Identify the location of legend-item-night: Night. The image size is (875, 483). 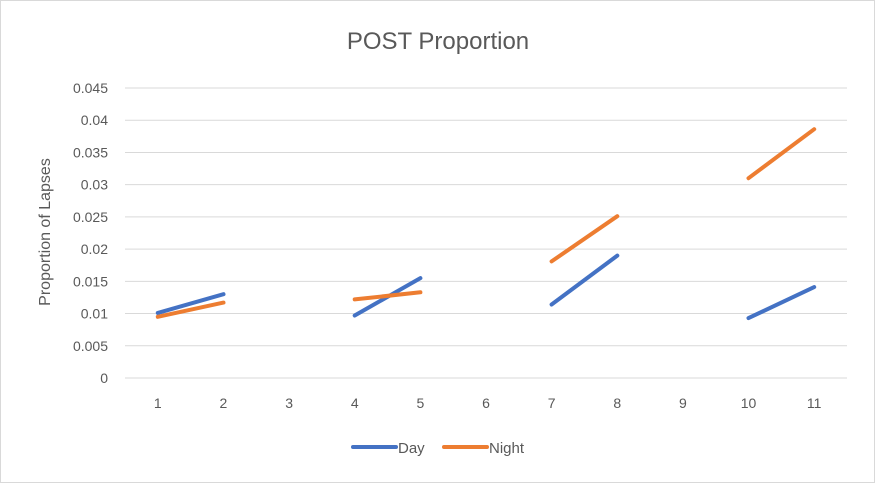
(483, 448).